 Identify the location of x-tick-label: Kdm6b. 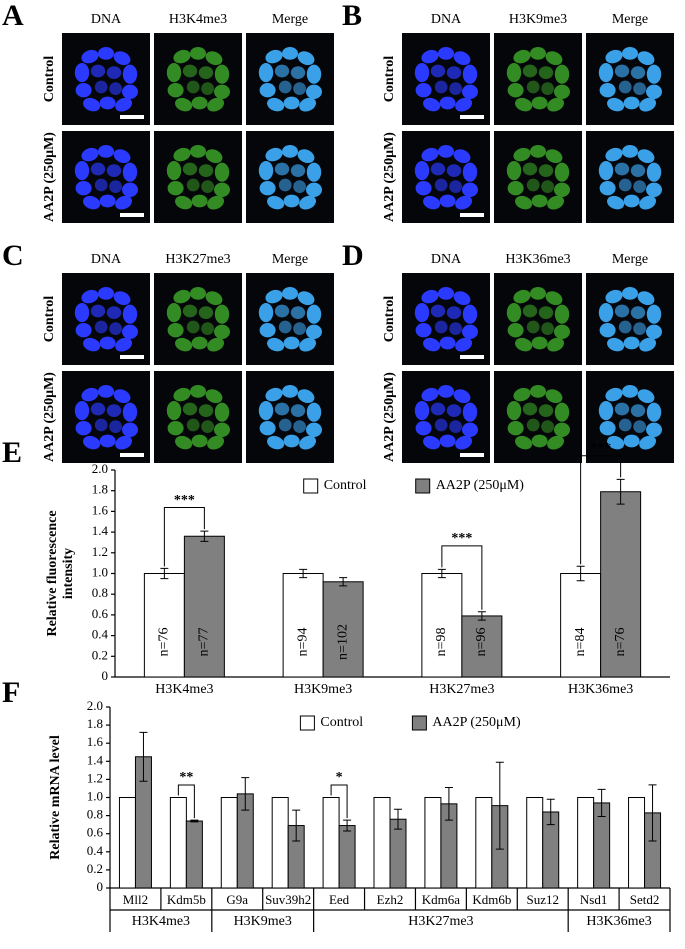
(491, 899).